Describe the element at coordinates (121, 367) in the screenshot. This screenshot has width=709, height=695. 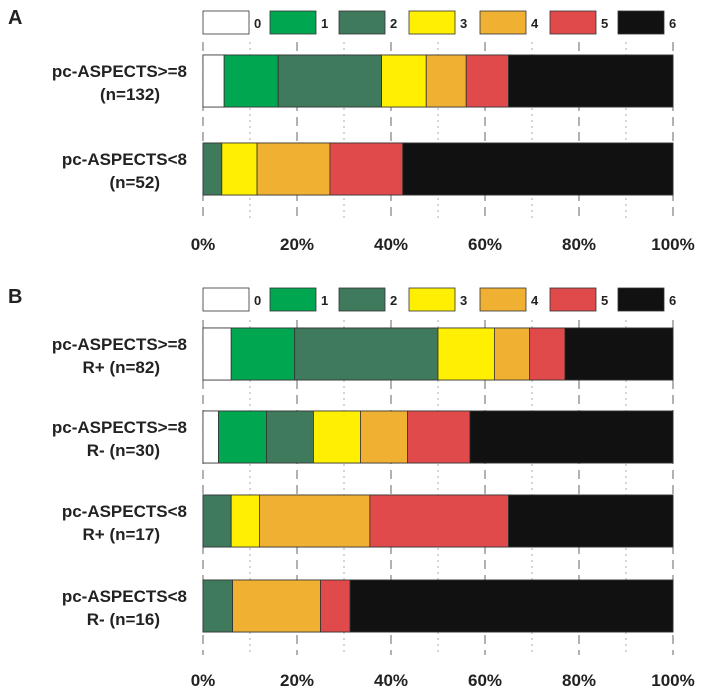
I see `panel-b-row-label-0-line2: R+ (n=82)` at that location.